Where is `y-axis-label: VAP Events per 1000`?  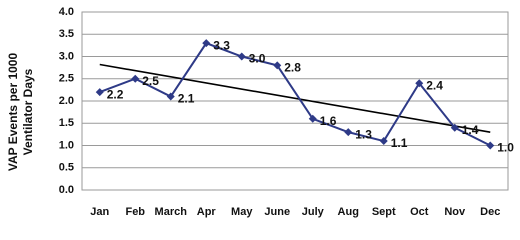
y-axis-label: VAP Events per 1000 is located at coordinates (13, 112).